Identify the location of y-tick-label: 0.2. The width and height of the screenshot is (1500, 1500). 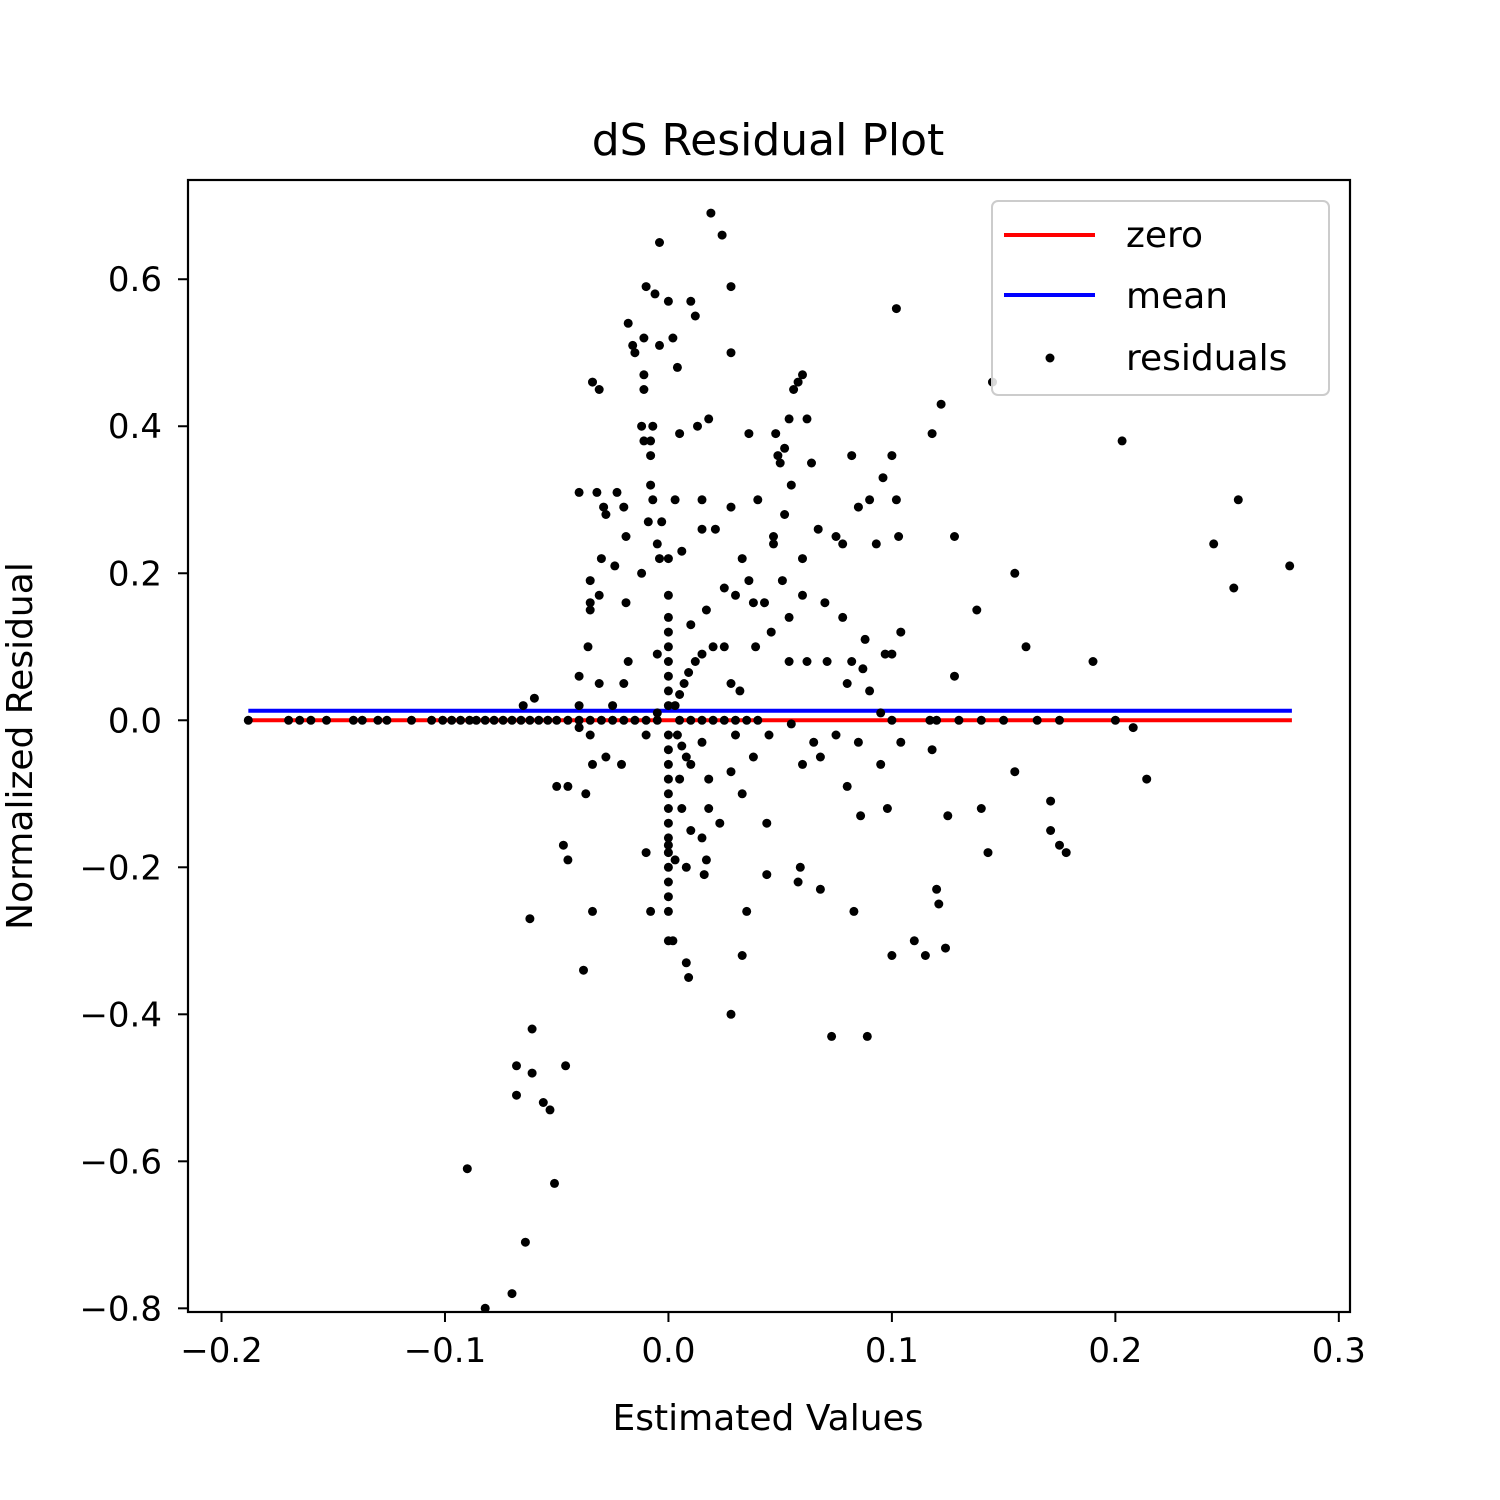
(135, 574).